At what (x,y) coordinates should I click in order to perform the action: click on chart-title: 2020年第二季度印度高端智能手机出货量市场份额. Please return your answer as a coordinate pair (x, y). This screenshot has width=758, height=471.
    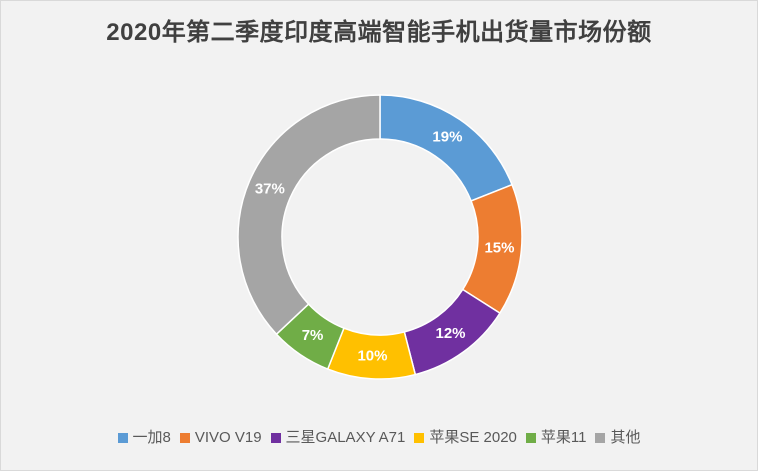
    Looking at the image, I should click on (379, 32).